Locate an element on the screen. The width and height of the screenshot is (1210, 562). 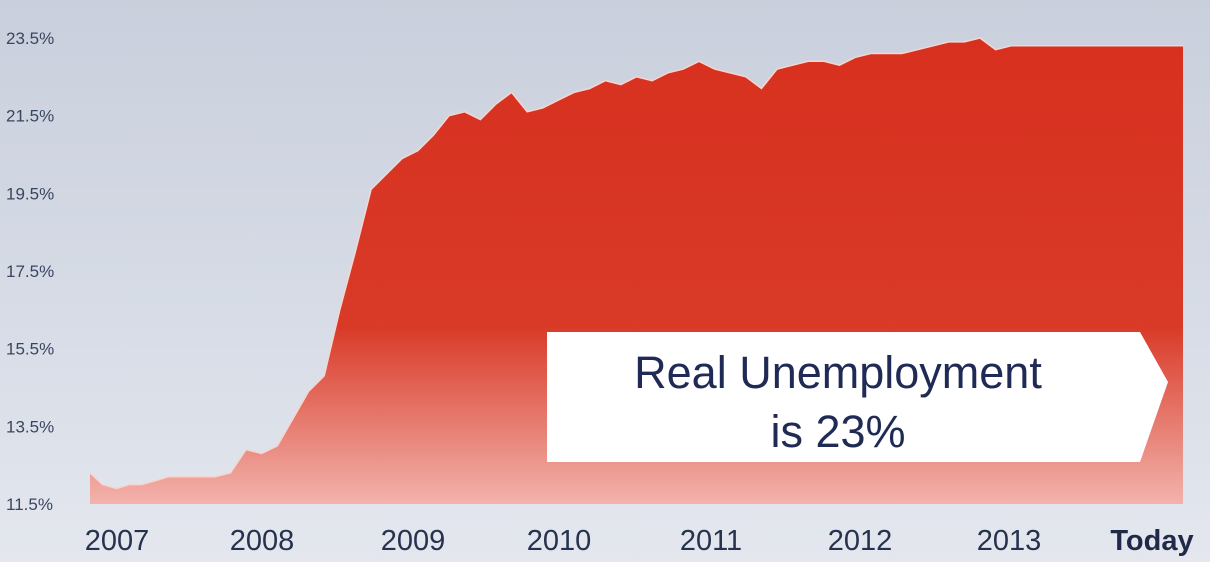
y-tick-label: 21.5% is located at coordinates (30, 116).